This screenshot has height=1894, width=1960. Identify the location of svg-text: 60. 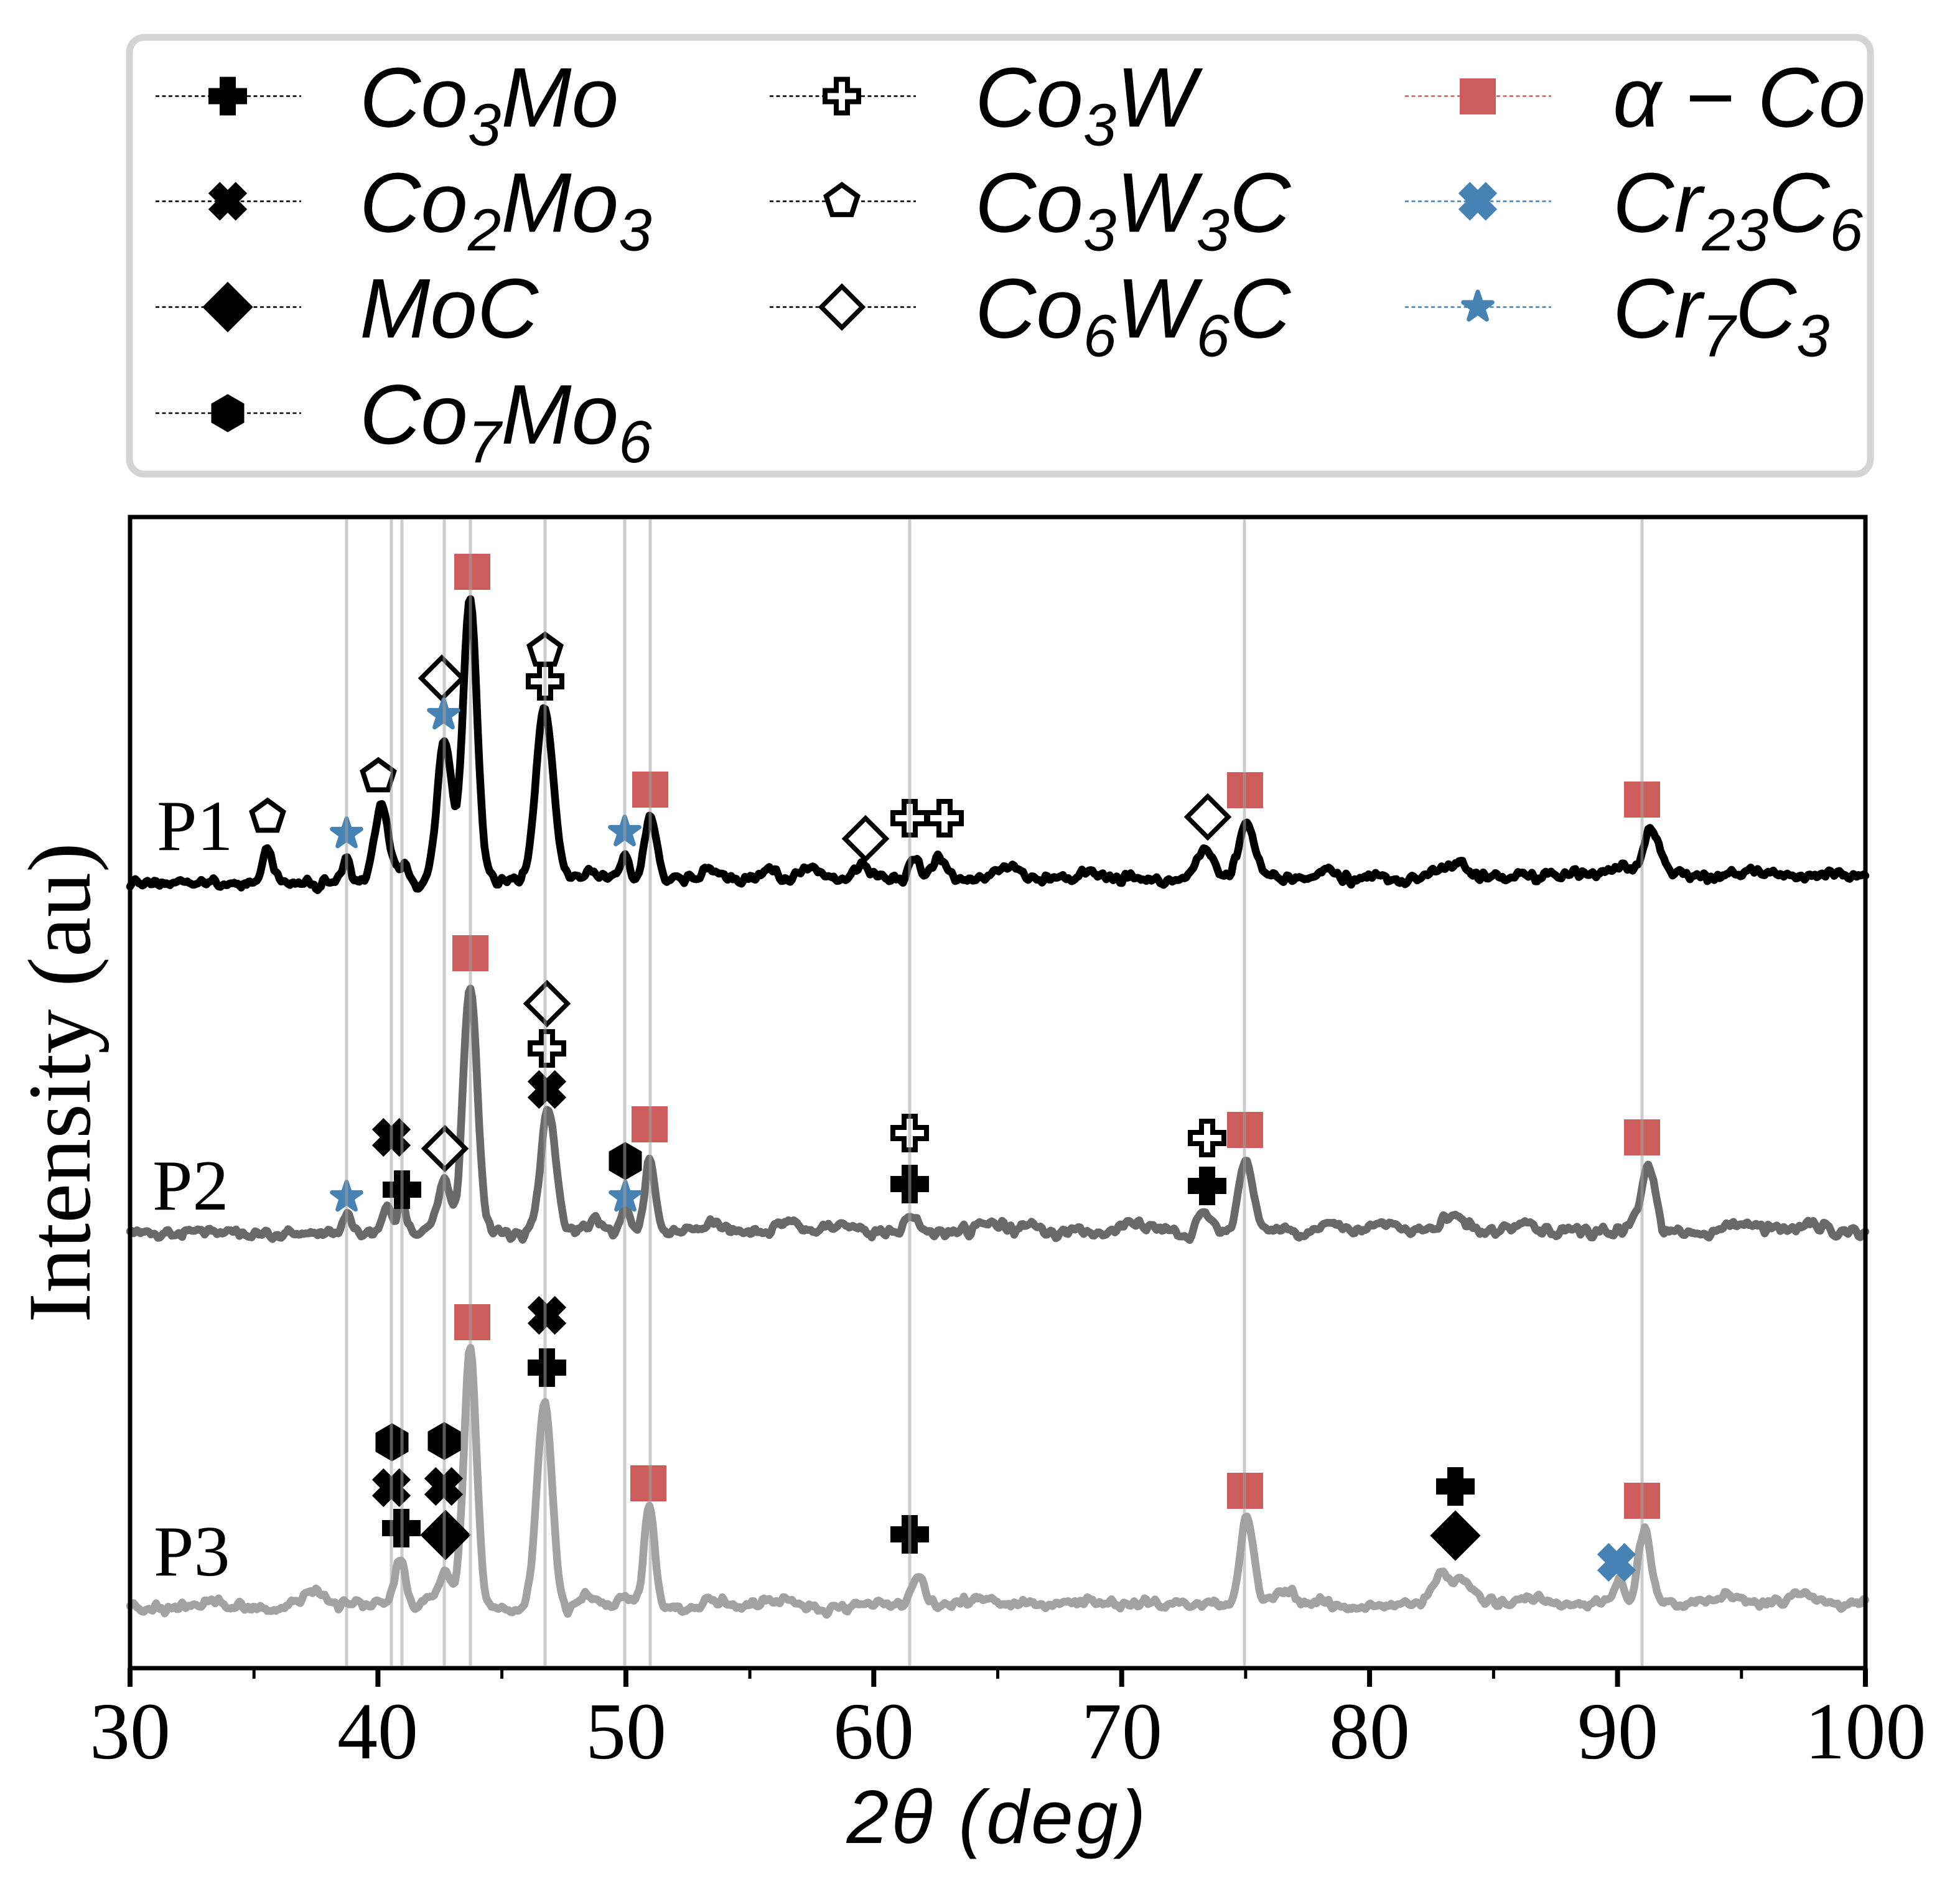
(873, 1731).